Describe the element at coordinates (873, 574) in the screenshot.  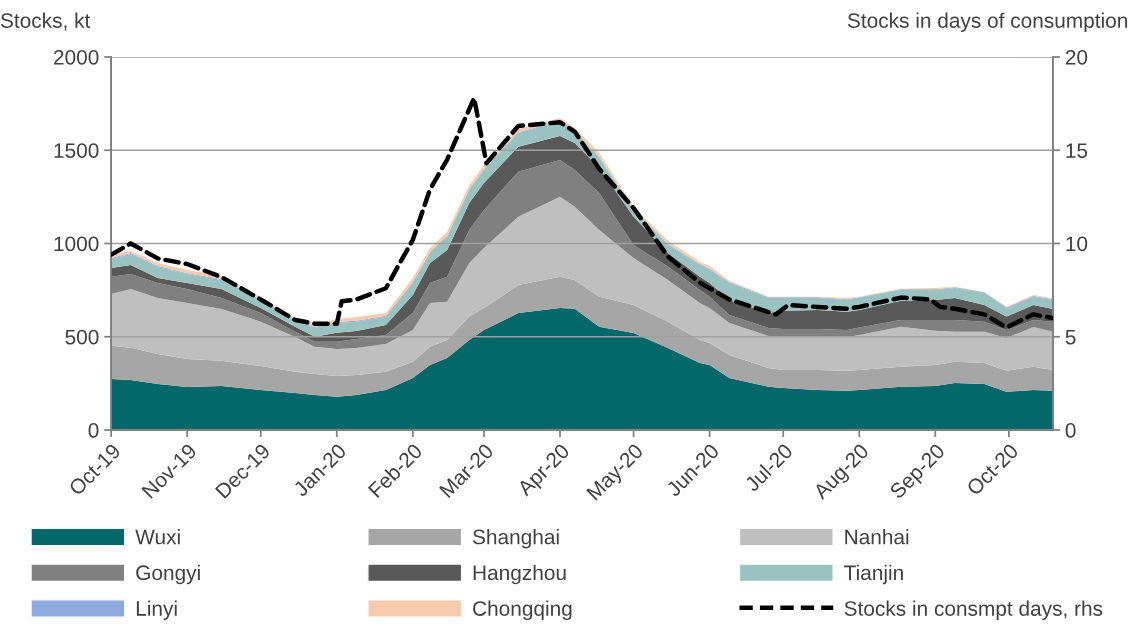
I see `legend-label: Tianjin` at that location.